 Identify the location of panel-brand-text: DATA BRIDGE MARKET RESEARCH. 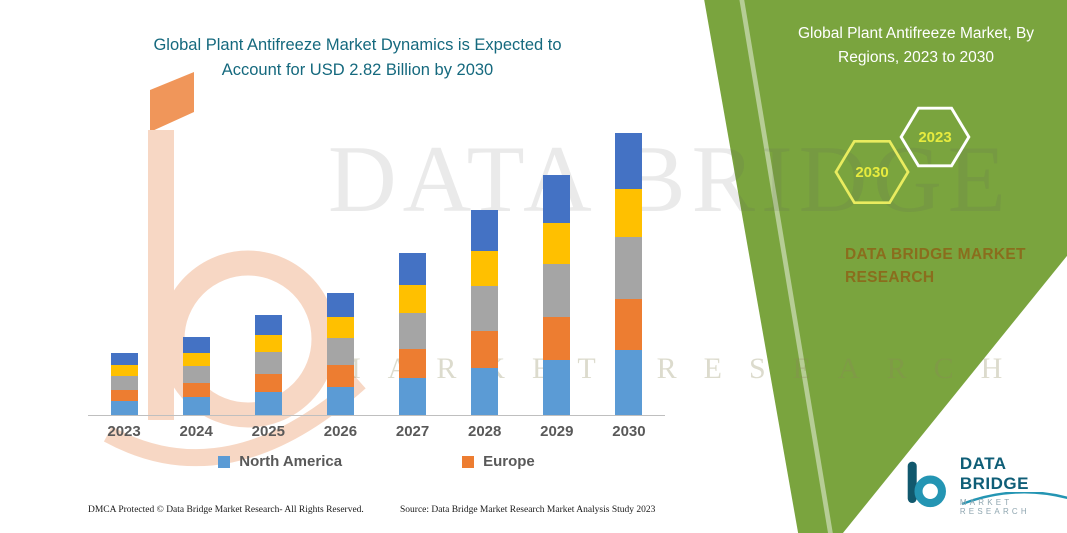
(935, 266).